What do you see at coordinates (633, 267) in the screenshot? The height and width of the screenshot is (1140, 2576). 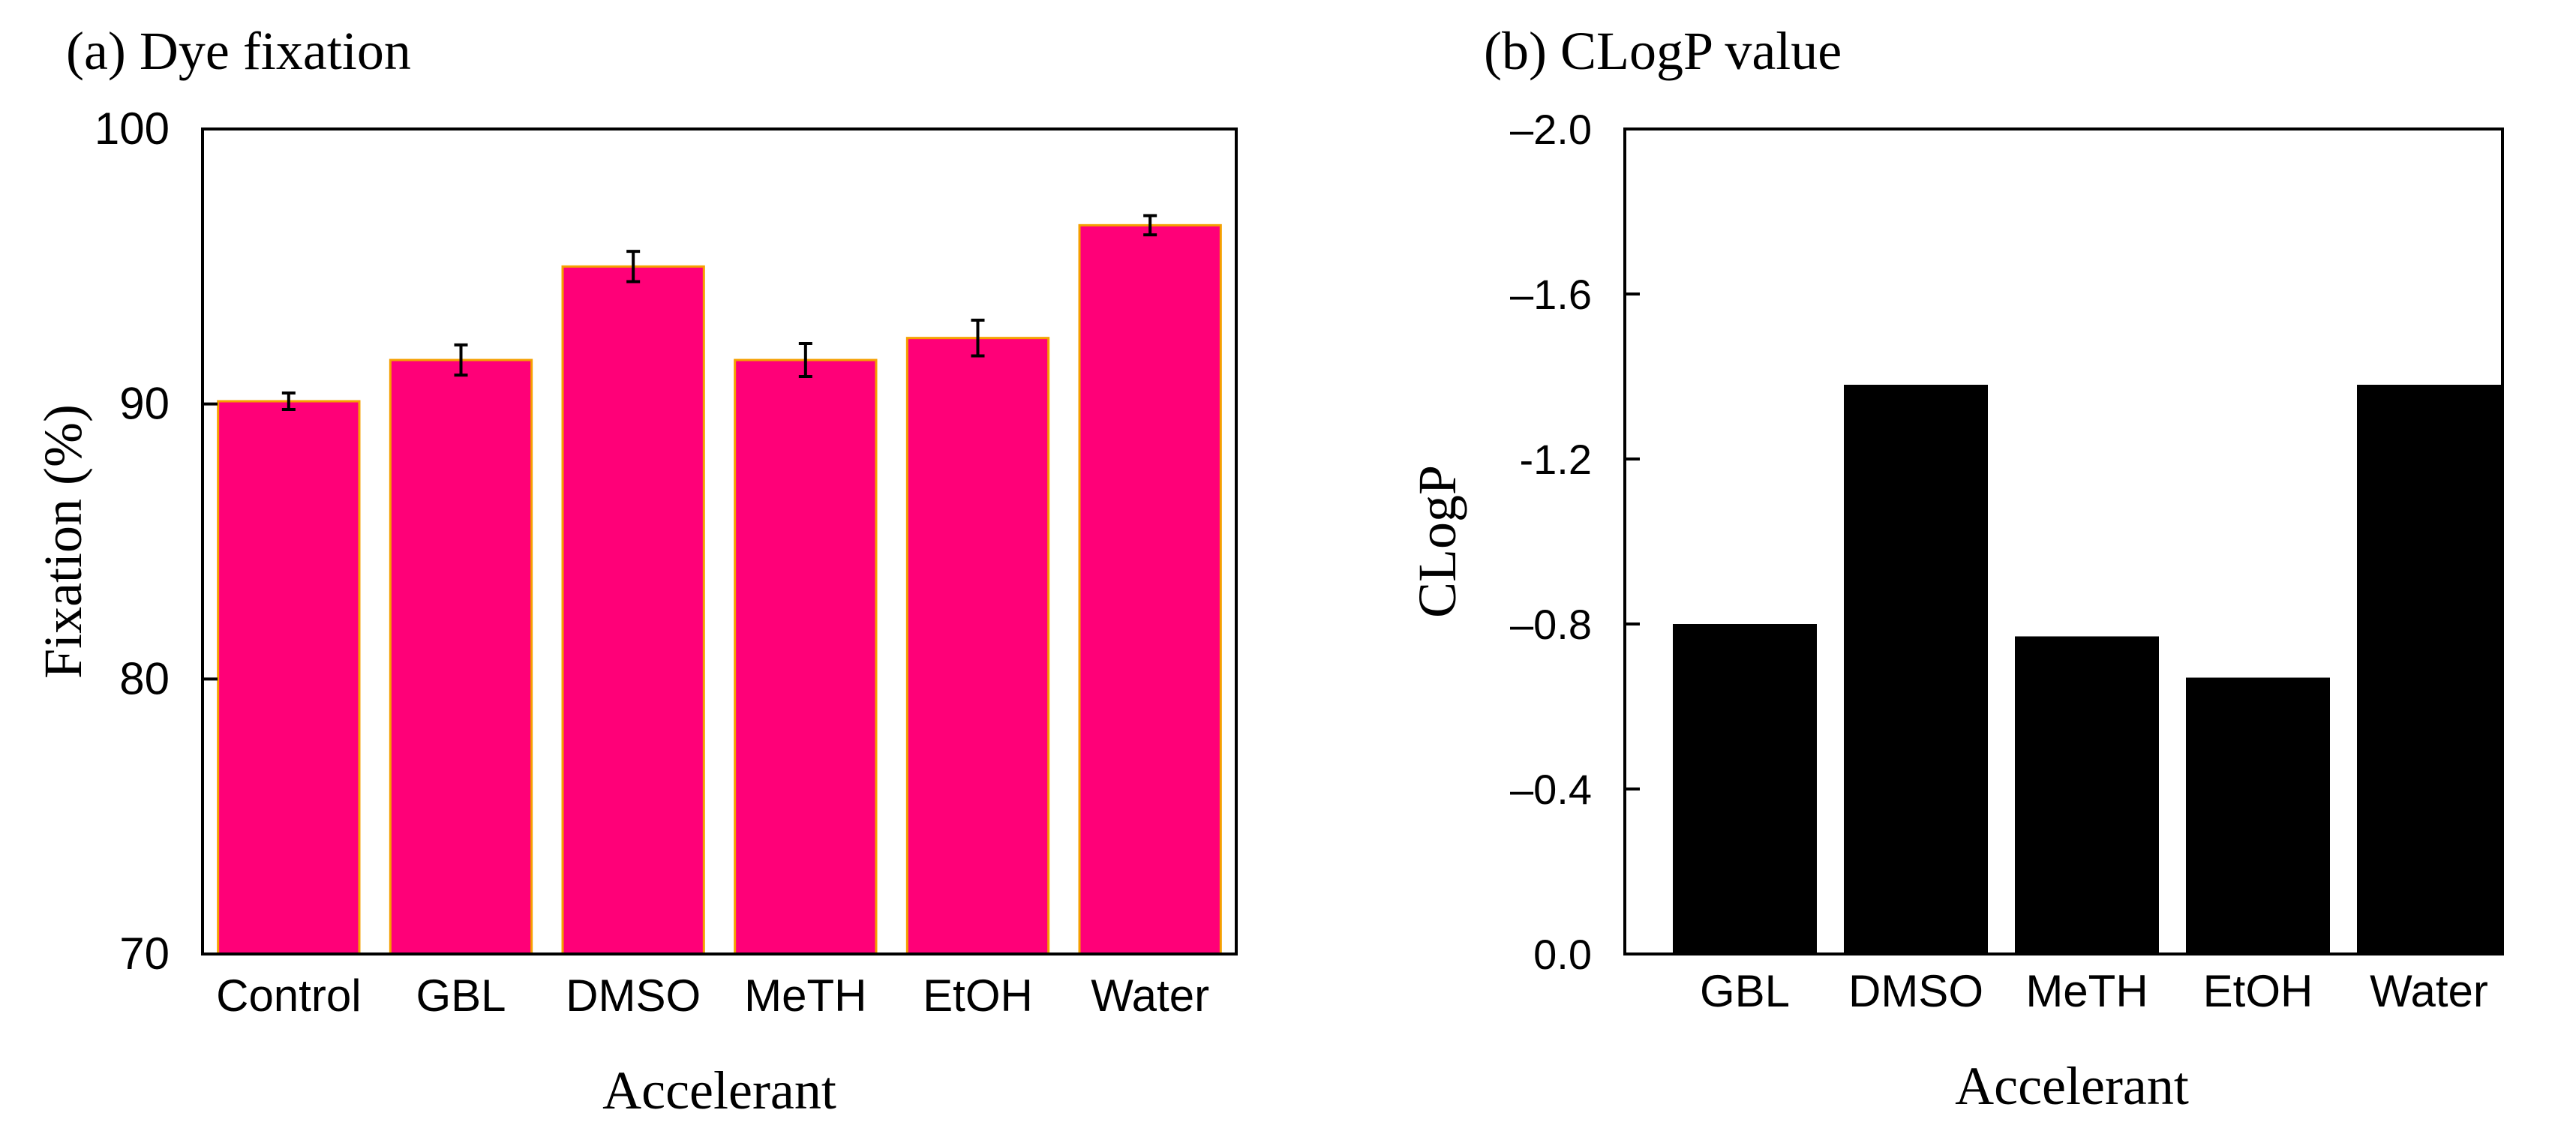 I see `error-bar-dmso` at bounding box center [633, 267].